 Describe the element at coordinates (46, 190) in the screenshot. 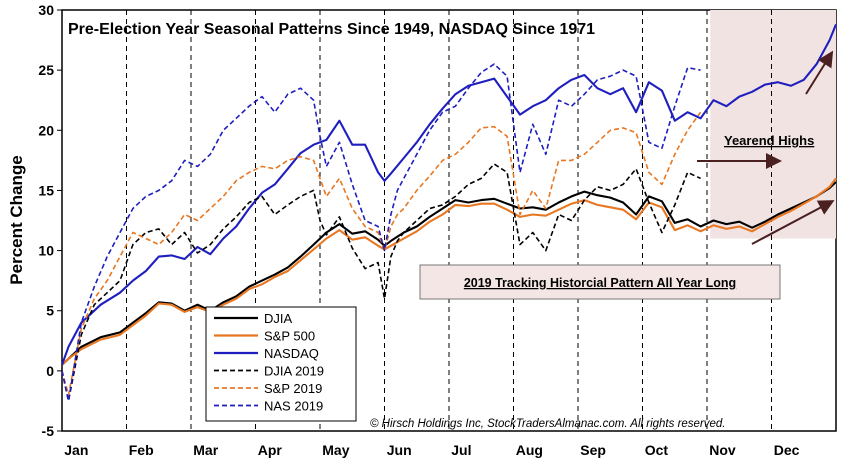

I see `y-tick-label: 15` at that location.